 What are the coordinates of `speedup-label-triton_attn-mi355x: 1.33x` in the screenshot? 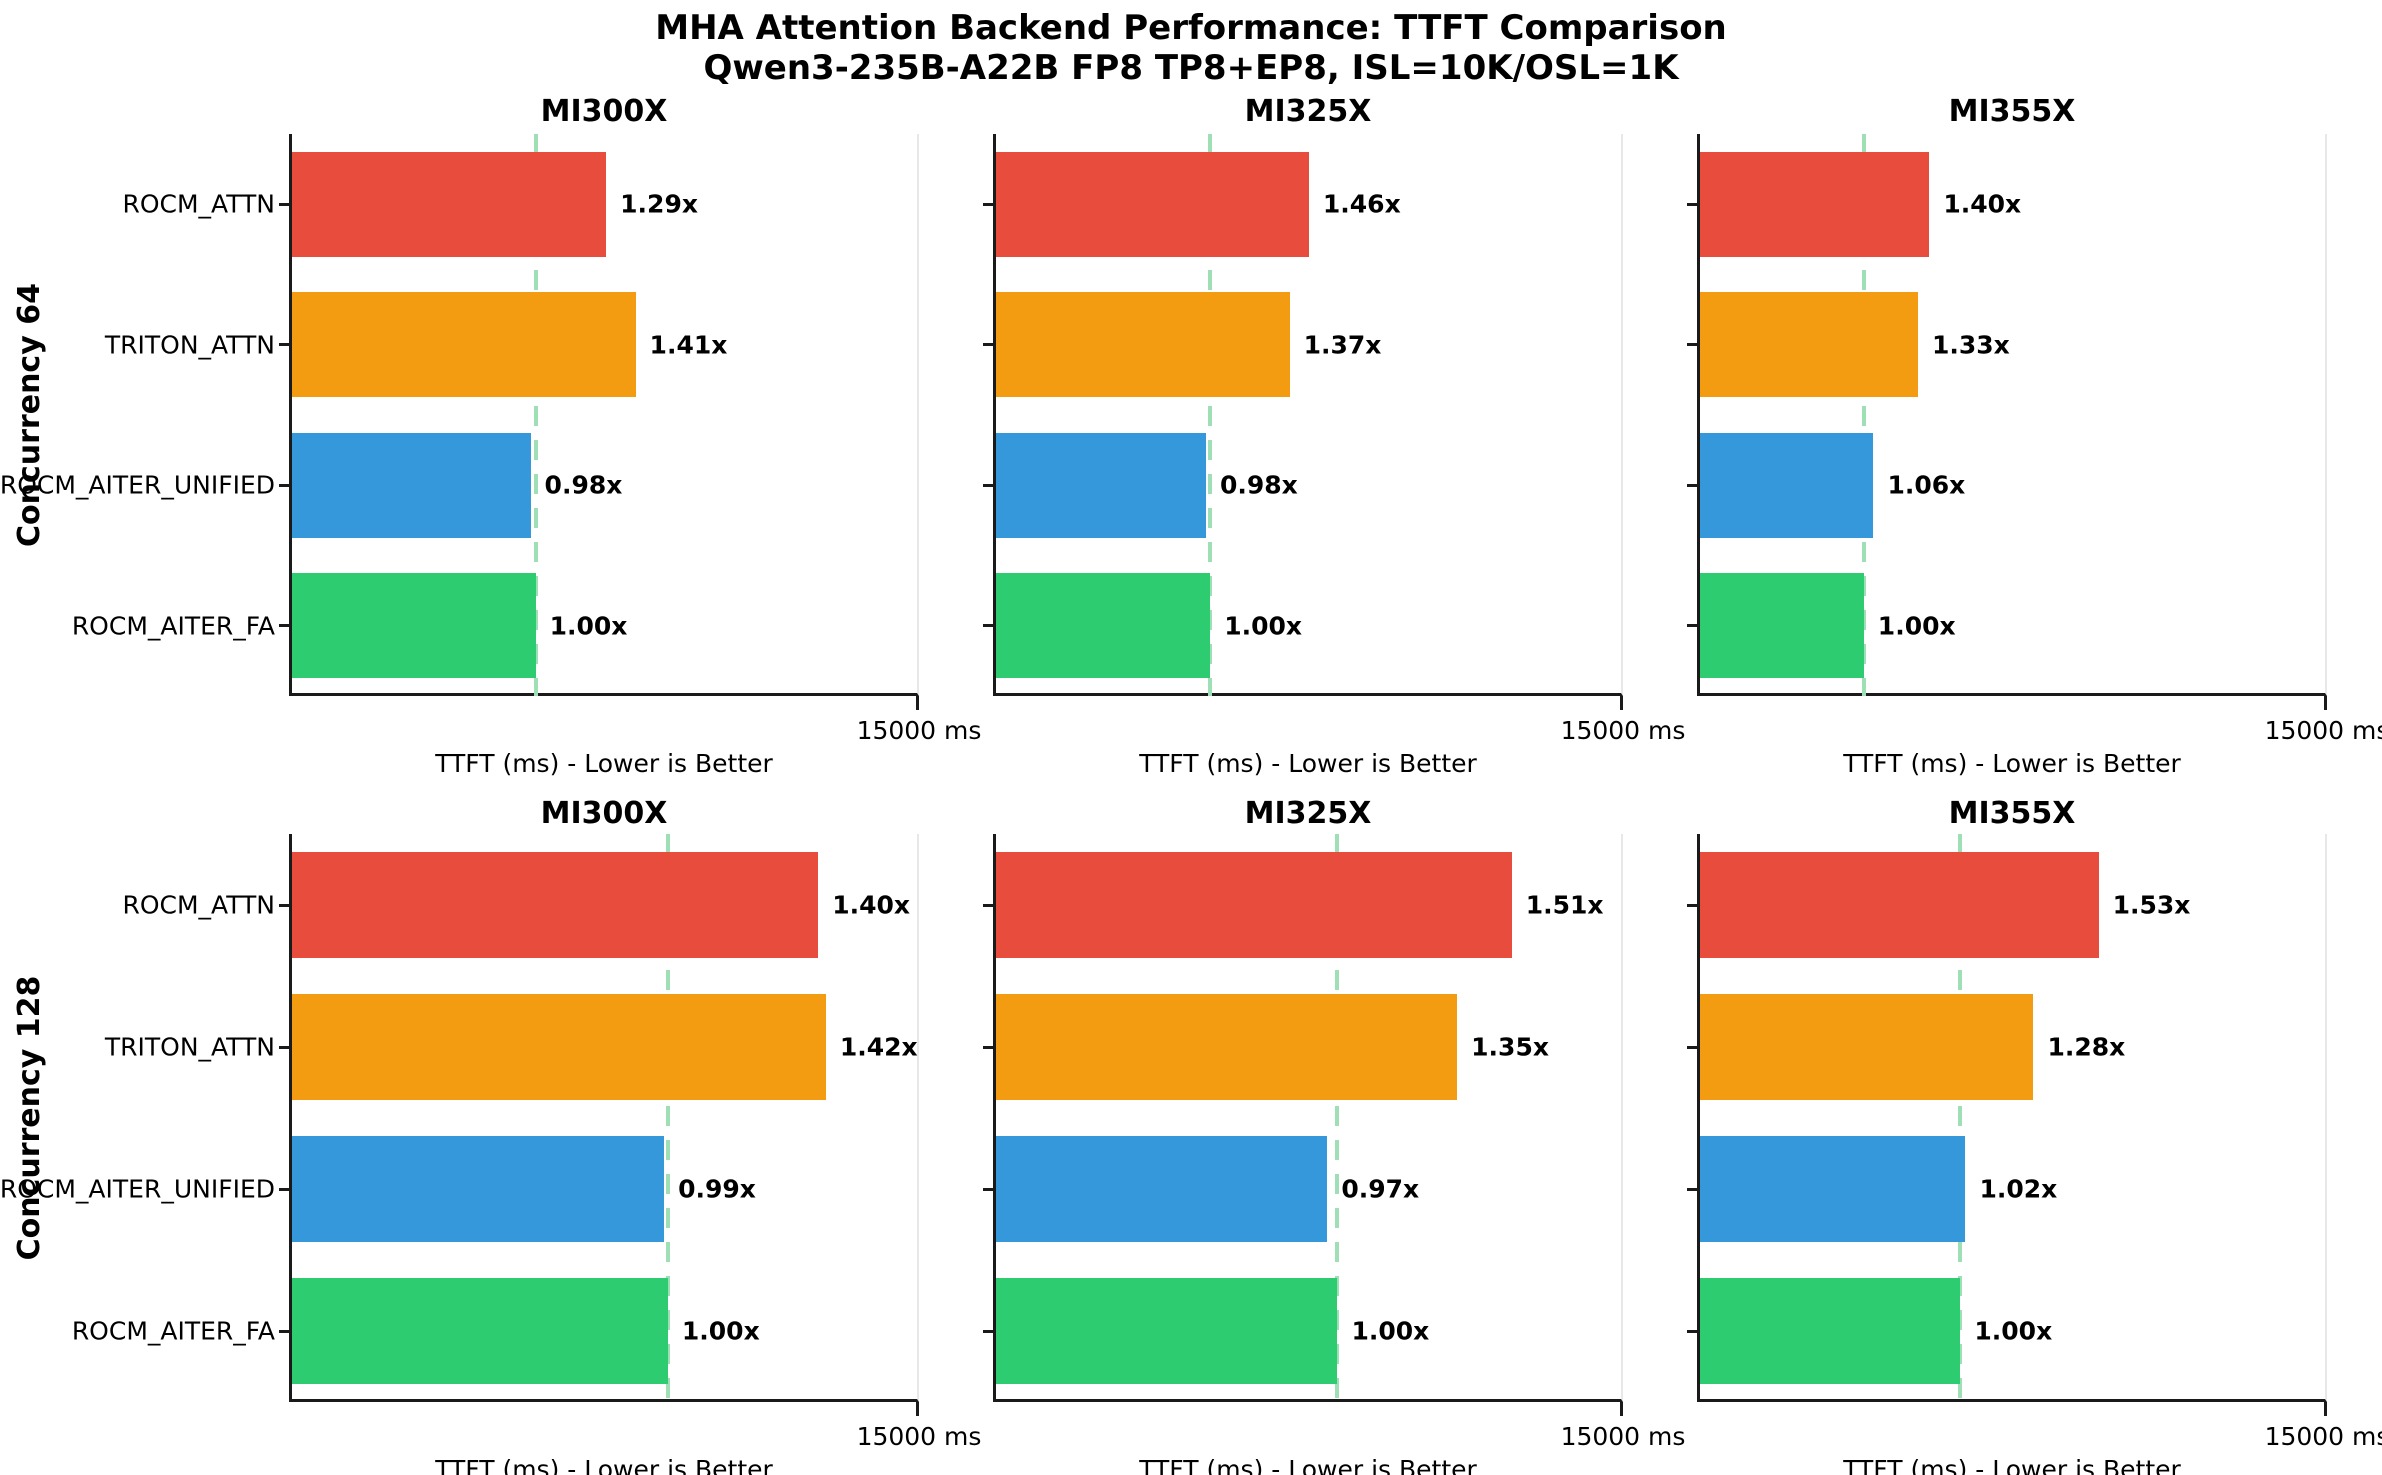 It's located at (1970, 345).